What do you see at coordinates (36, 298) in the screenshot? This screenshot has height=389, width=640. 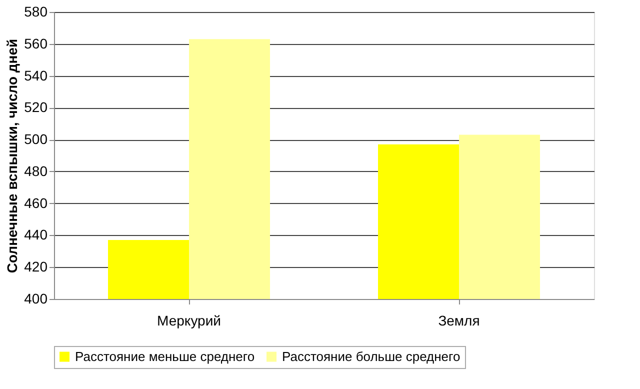 I see `y-tick-label: 400` at bounding box center [36, 298].